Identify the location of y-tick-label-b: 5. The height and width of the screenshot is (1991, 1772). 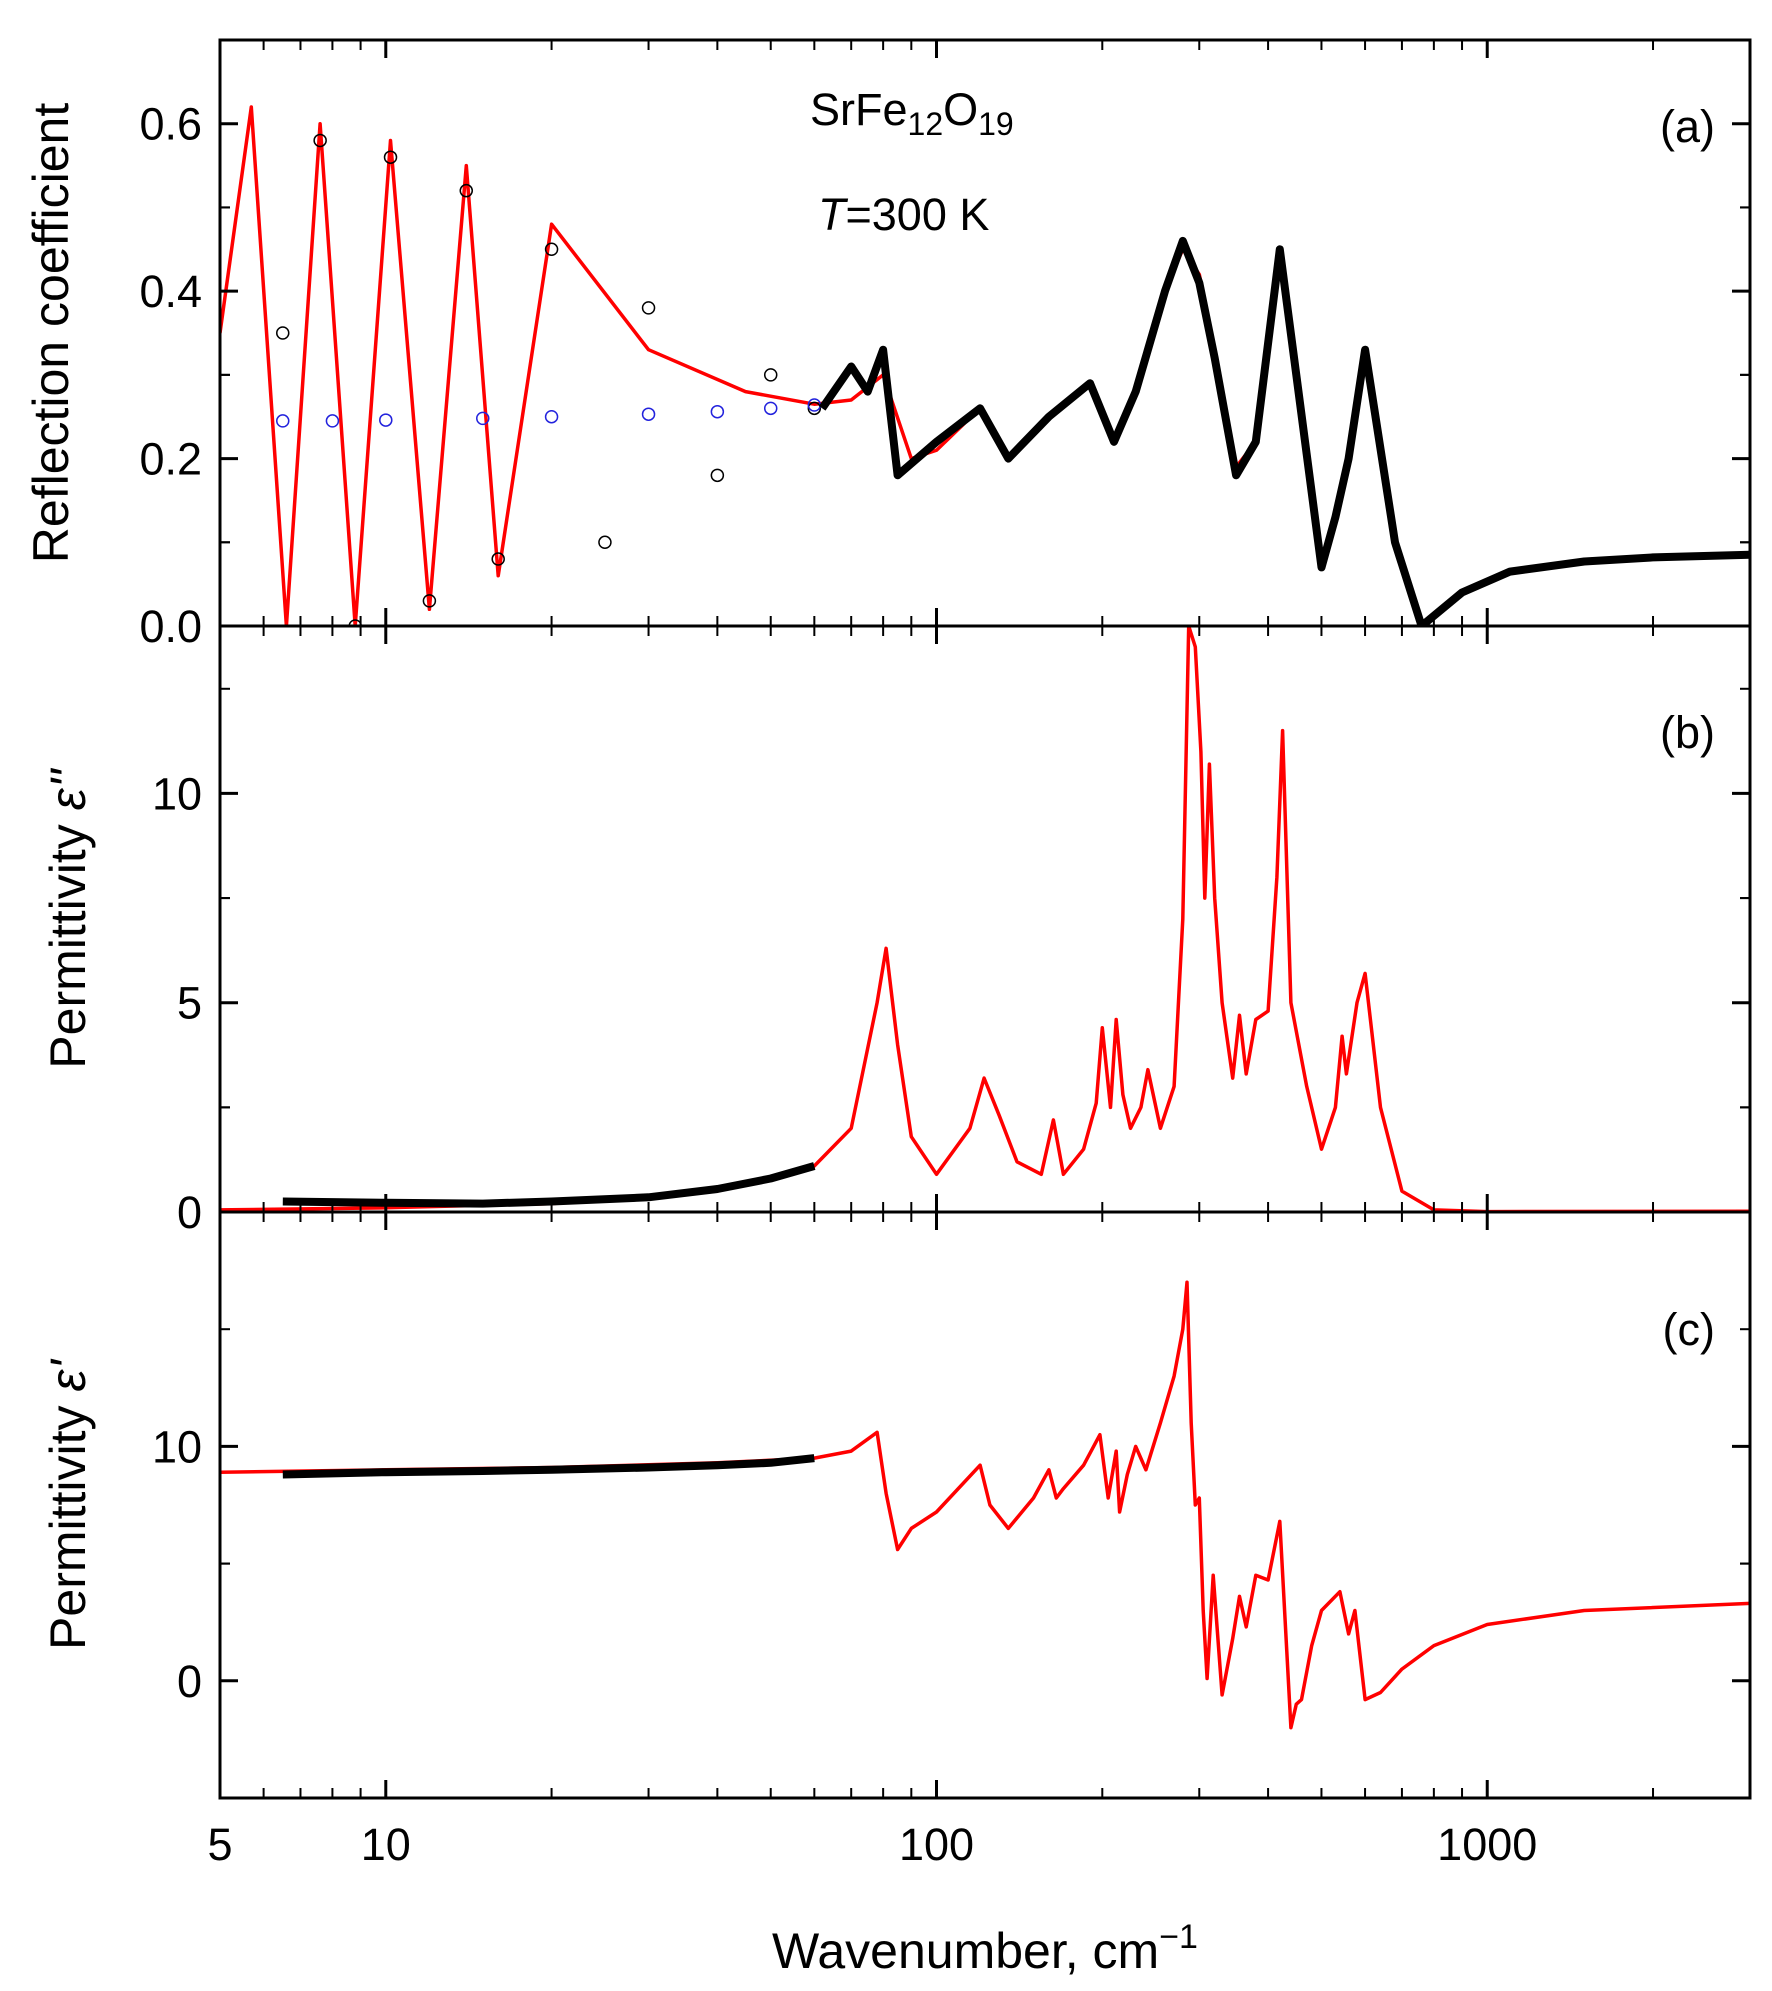
(189, 1003).